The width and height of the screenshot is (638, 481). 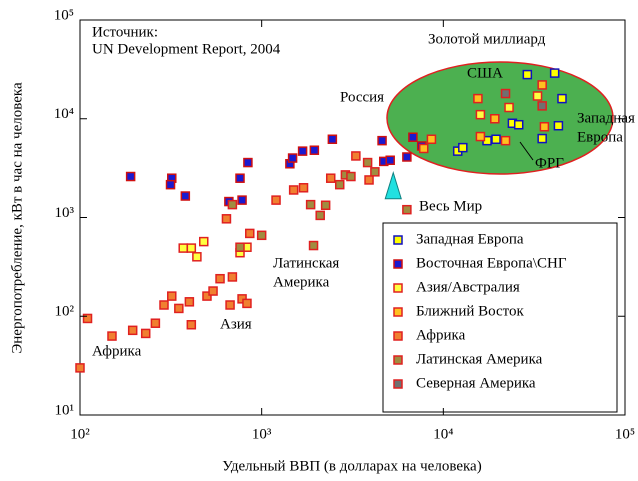 I want to click on world-point, so click(x=393, y=185).